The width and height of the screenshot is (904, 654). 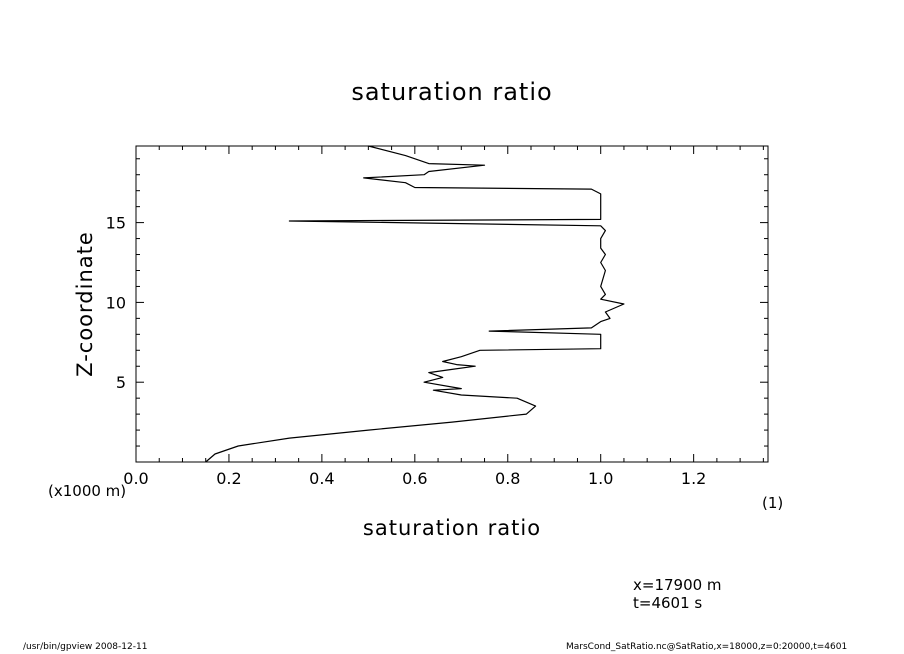 I want to click on y-axis-label: Z-coordinate, so click(x=85, y=304).